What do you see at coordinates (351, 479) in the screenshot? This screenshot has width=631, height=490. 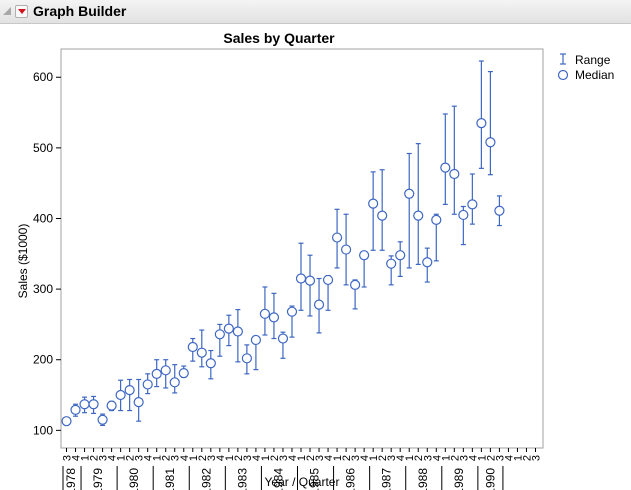 I see `x-year-label: 1986` at bounding box center [351, 479].